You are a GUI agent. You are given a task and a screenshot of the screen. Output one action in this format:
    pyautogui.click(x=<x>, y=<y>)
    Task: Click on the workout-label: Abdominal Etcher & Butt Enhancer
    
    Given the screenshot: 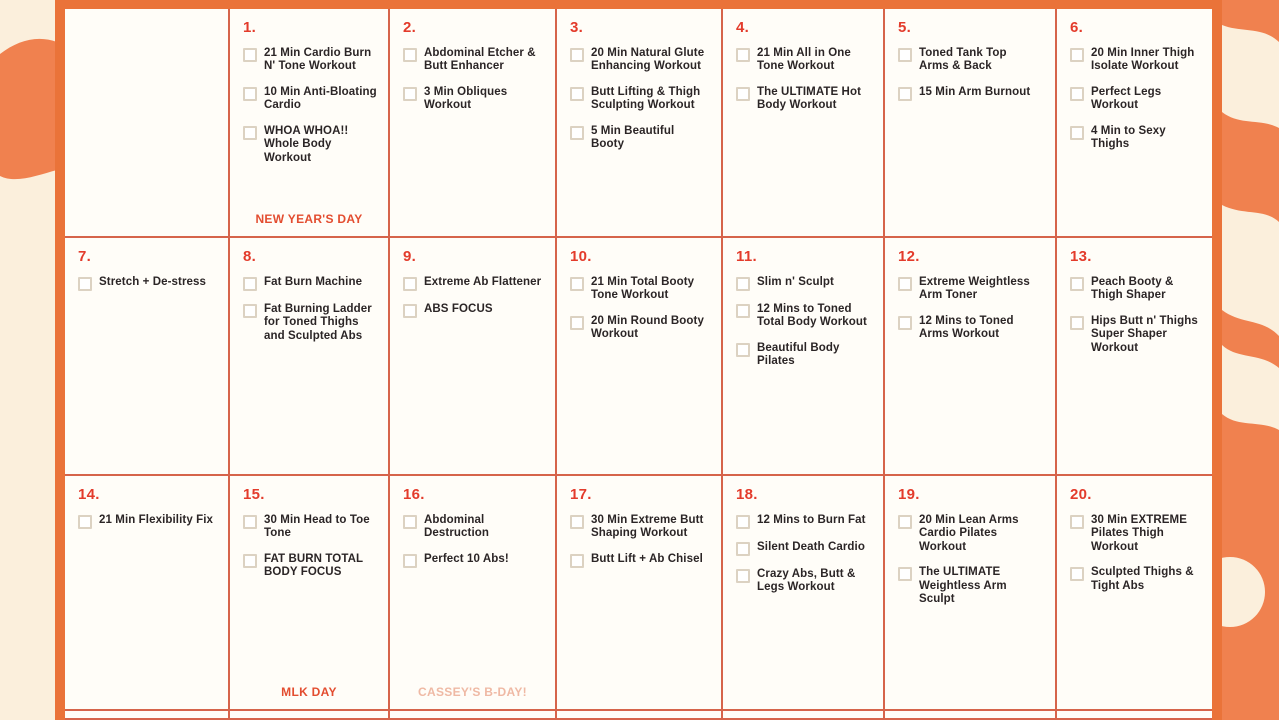 What is the action you would take?
    pyautogui.click(x=480, y=60)
    